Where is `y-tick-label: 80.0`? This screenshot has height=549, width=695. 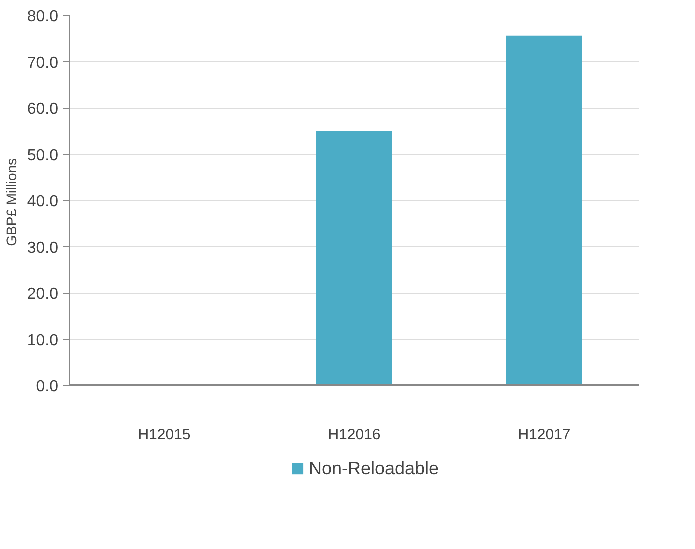
y-tick-label: 80.0 is located at coordinates (43, 17).